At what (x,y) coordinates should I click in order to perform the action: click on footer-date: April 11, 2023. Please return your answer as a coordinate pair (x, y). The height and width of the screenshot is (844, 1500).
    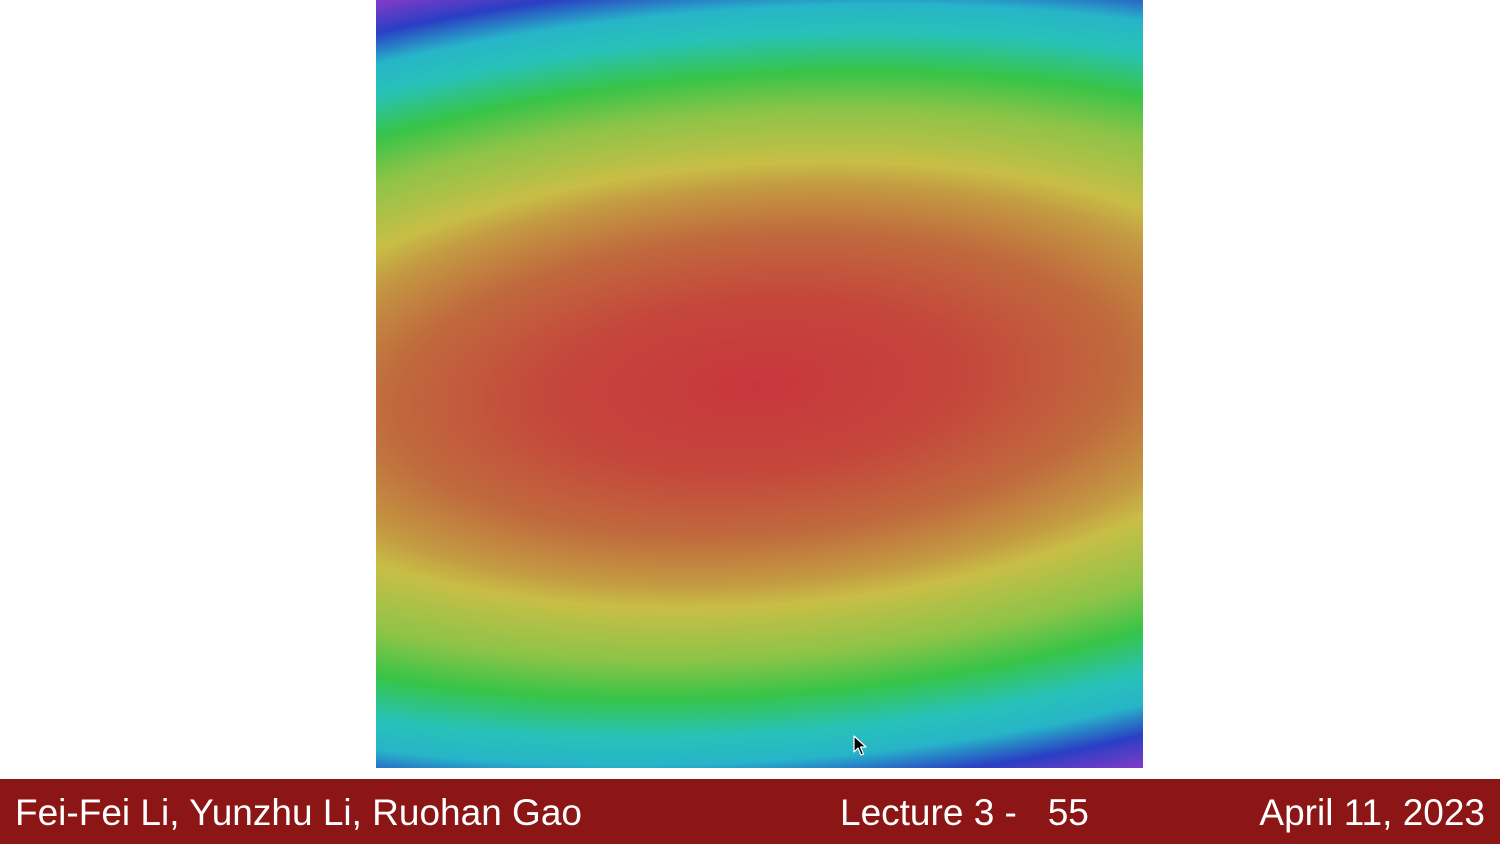
    Looking at the image, I should click on (1372, 812).